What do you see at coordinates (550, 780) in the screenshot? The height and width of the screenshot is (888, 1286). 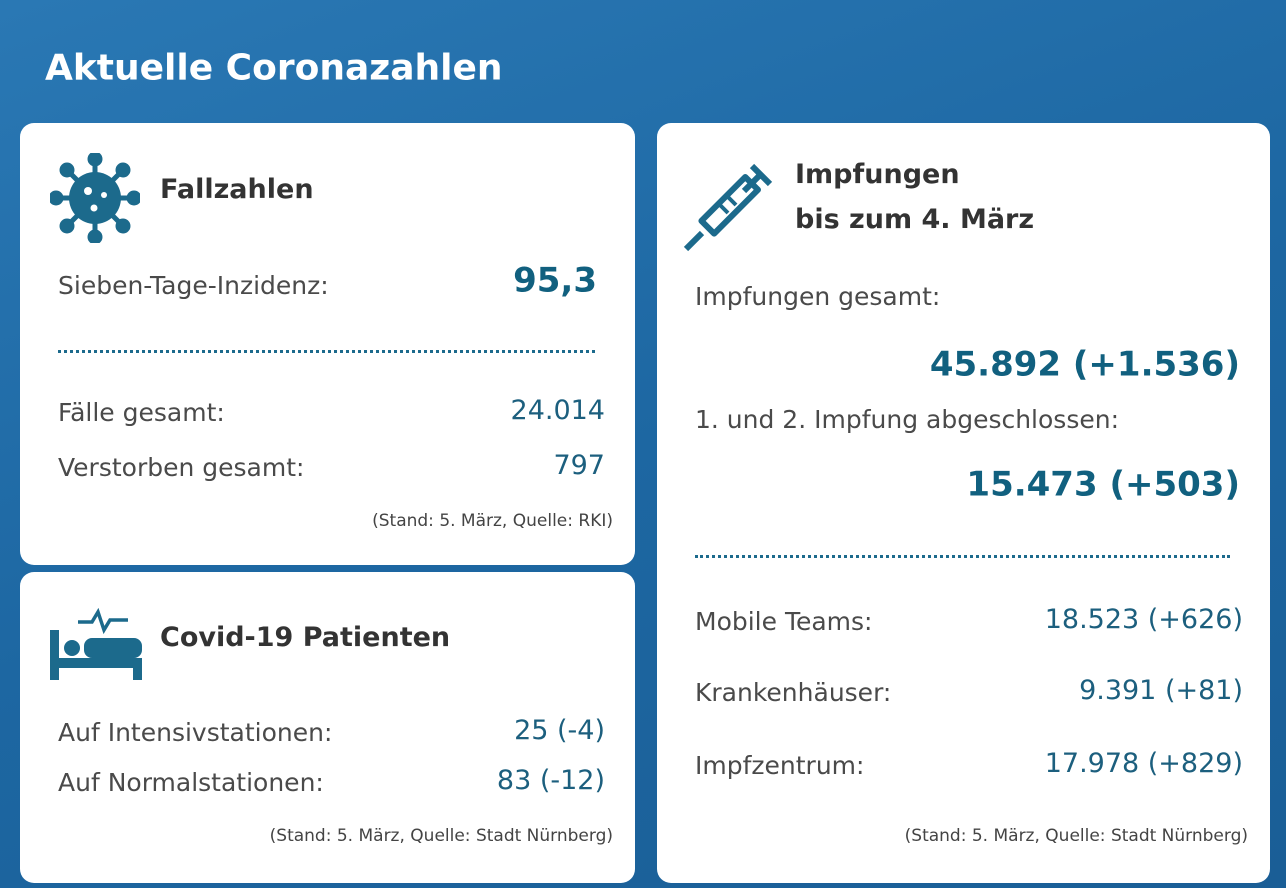 I see `row-value: 83 (-12)` at bounding box center [550, 780].